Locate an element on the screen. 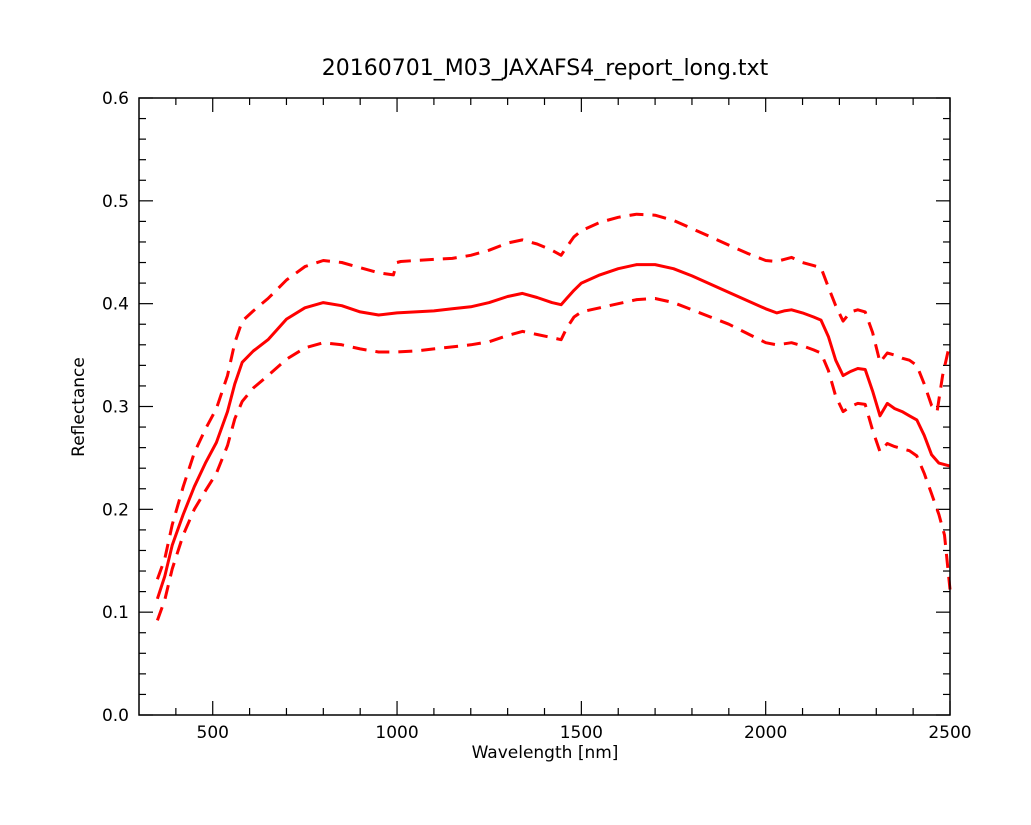 This screenshot has width=1031, height=825. x-tick-label: 1000 is located at coordinates (396, 733).